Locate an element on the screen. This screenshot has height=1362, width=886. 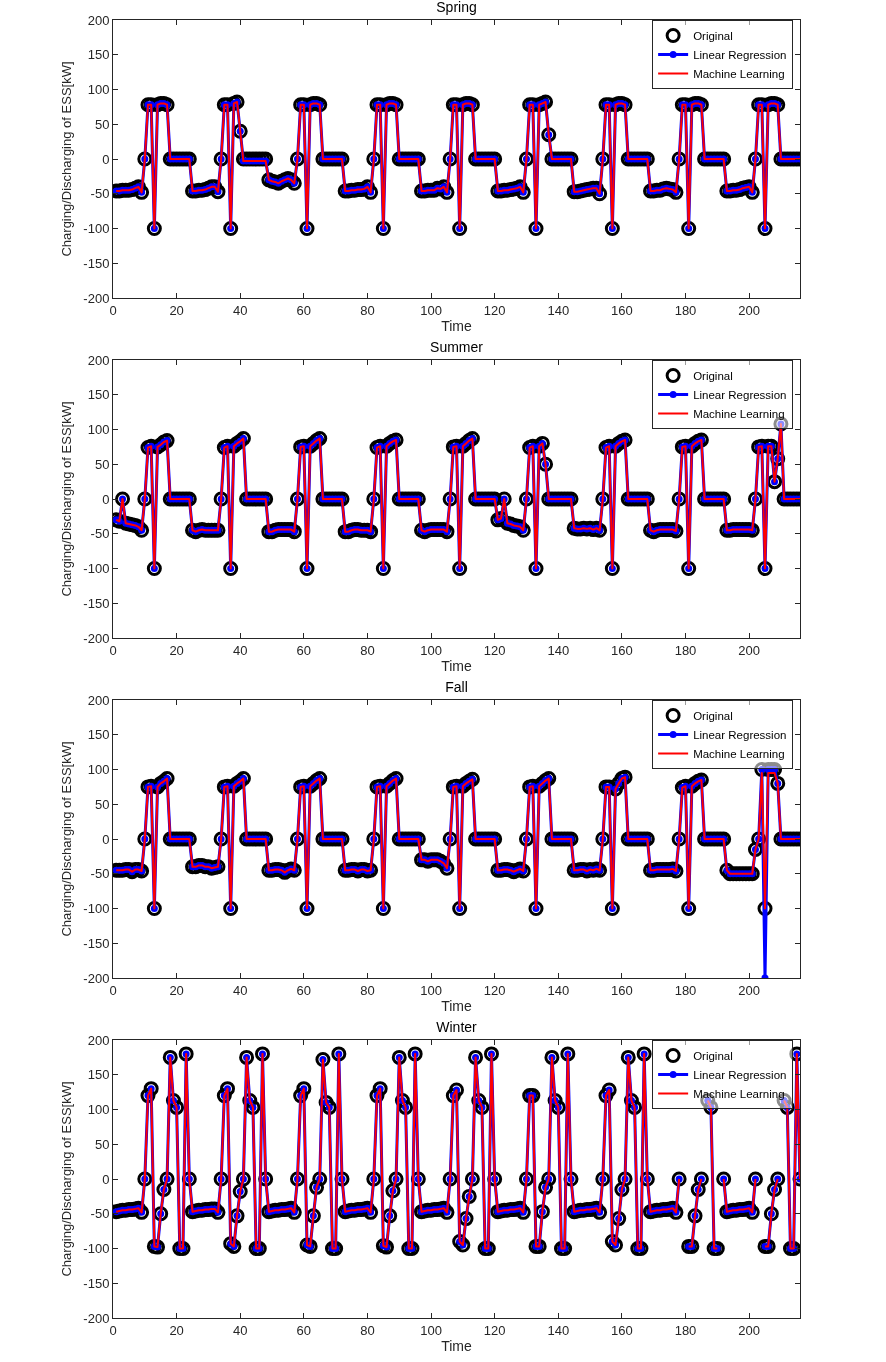
chart-title: Spring is located at coordinates (456, 7).